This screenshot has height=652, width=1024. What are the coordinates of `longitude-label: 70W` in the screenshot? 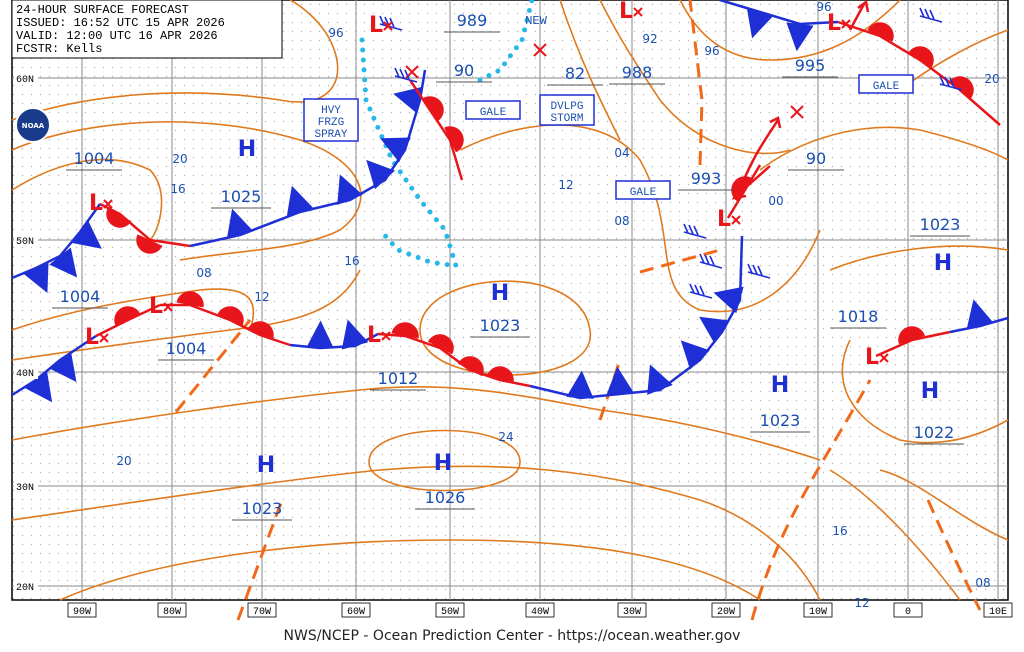 It's located at (262, 612).